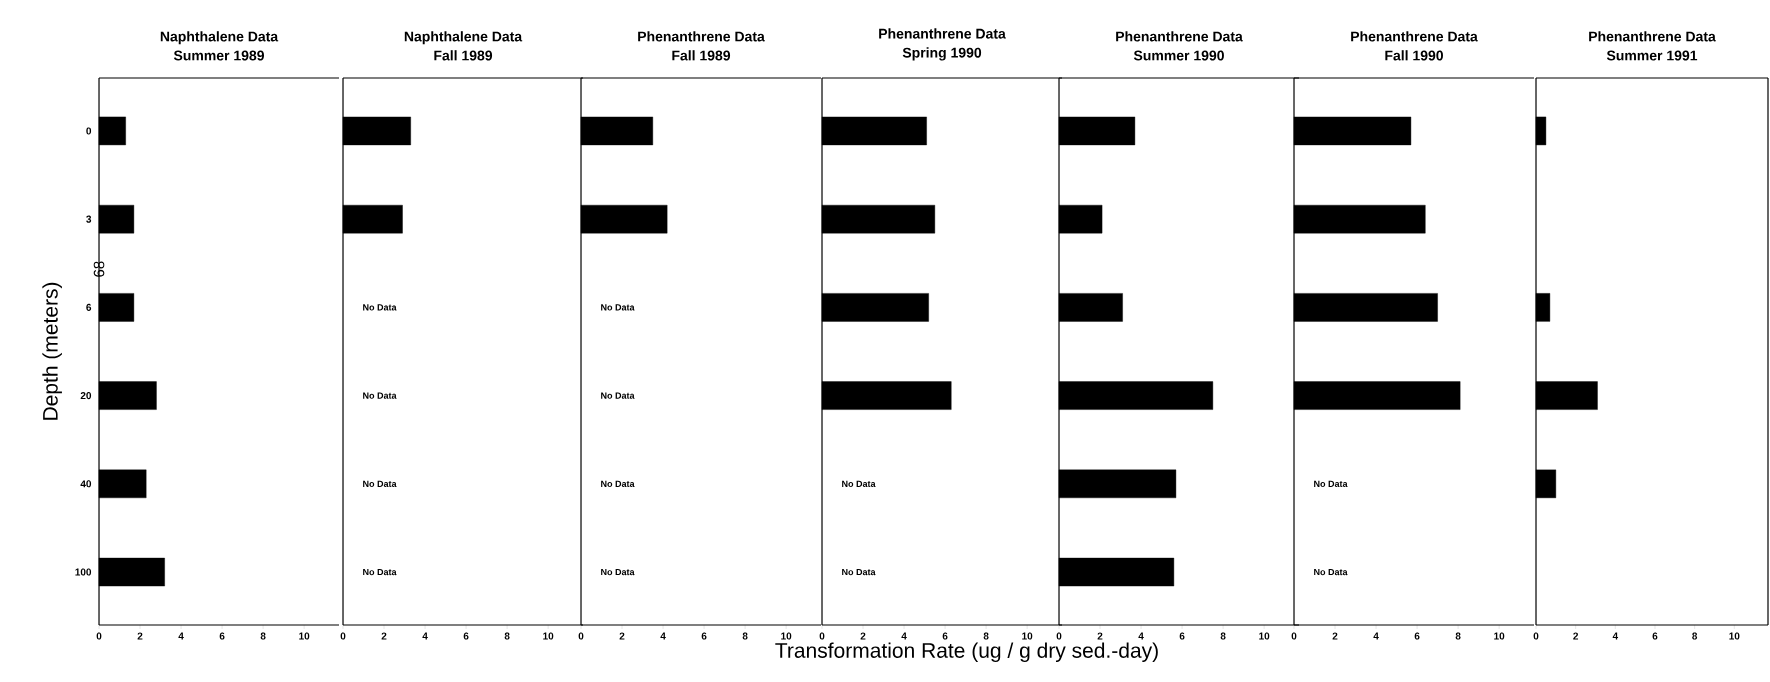  What do you see at coordinates (89, 219) in the screenshot?
I see `y-tick-label: 3` at bounding box center [89, 219].